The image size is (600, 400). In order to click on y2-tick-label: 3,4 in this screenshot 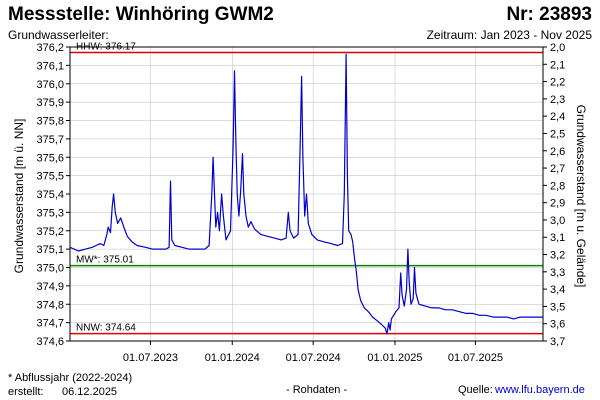, I will do `click(557, 290)`.